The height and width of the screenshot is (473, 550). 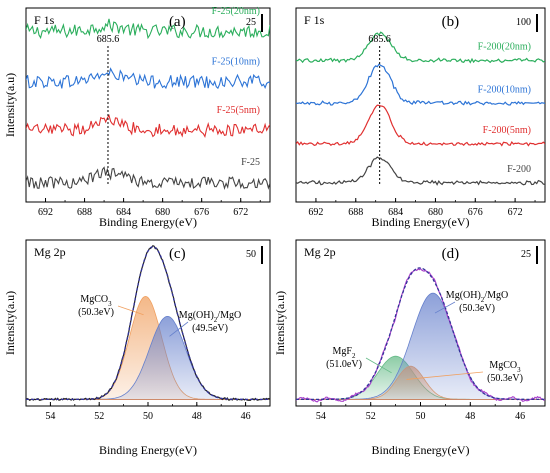 What do you see at coordinates (251, 254) in the screenshot?
I see `scale-bar-label: 50` at bounding box center [251, 254].